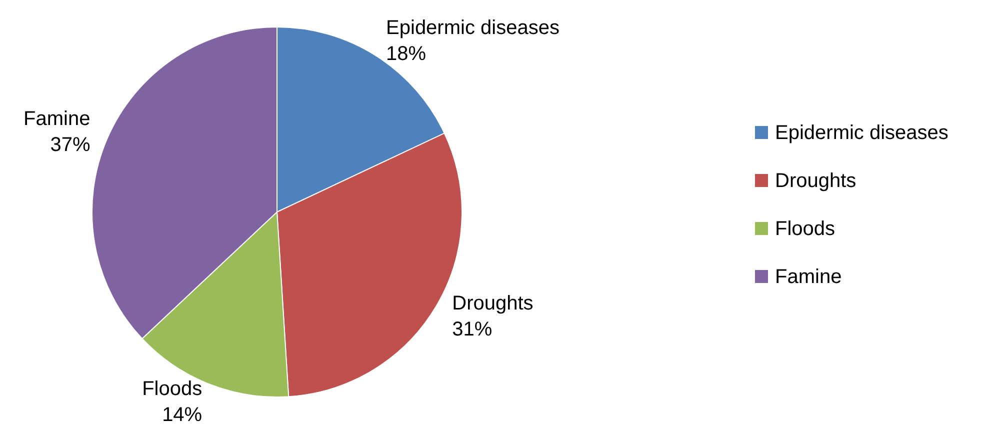 This screenshot has width=995, height=433. What do you see at coordinates (815, 181) in the screenshot?
I see `legend-label: Droughts` at bounding box center [815, 181].